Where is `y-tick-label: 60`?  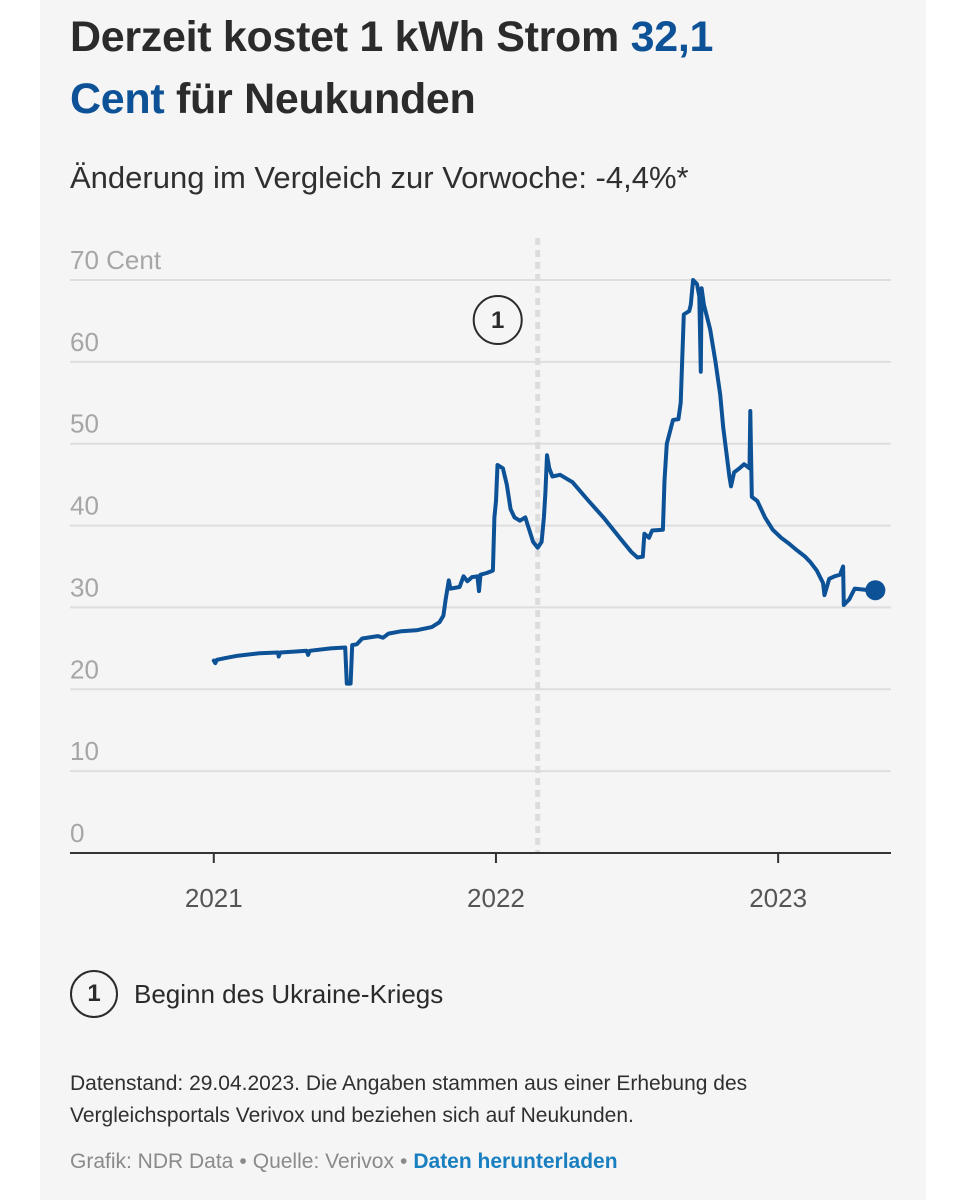 y-tick-label: 60 is located at coordinates (84, 342).